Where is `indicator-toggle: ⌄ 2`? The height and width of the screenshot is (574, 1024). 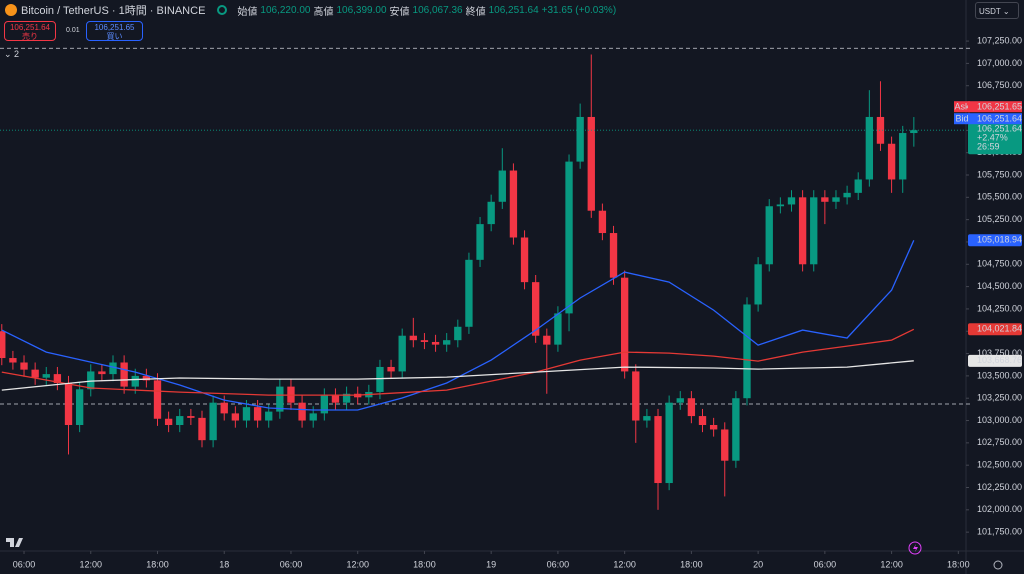
indicator-toggle: ⌄ 2 is located at coordinates (12, 54).